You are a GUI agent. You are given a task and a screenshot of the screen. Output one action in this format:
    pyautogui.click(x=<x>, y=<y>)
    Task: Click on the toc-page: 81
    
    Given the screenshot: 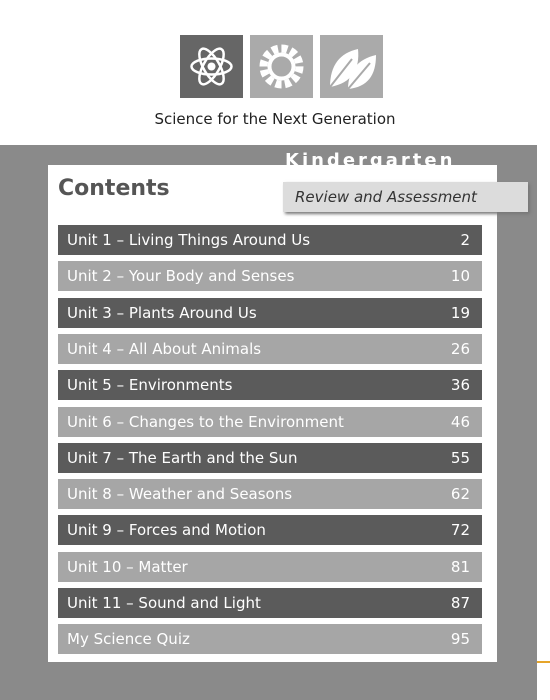 What is the action you would take?
    pyautogui.click(x=460, y=566)
    